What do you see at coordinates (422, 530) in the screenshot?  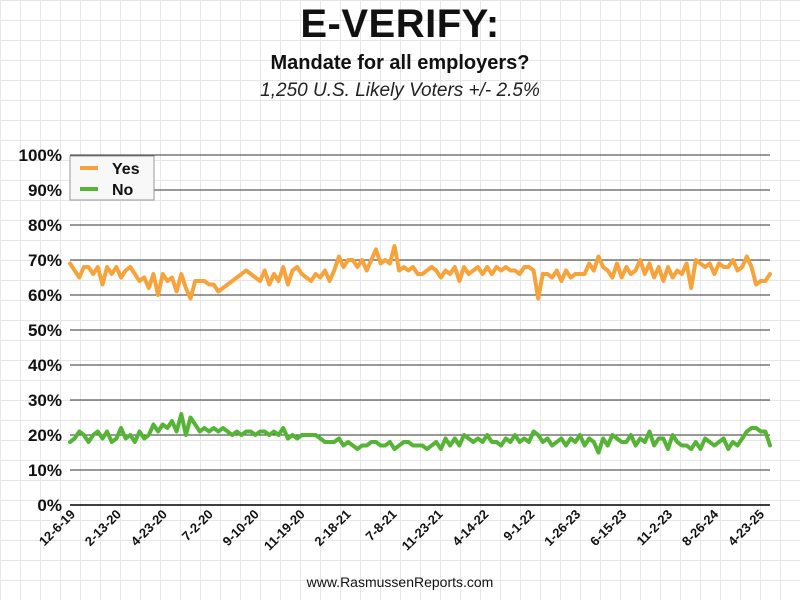 I see `x-tick-label: 11-23-21` at bounding box center [422, 530].